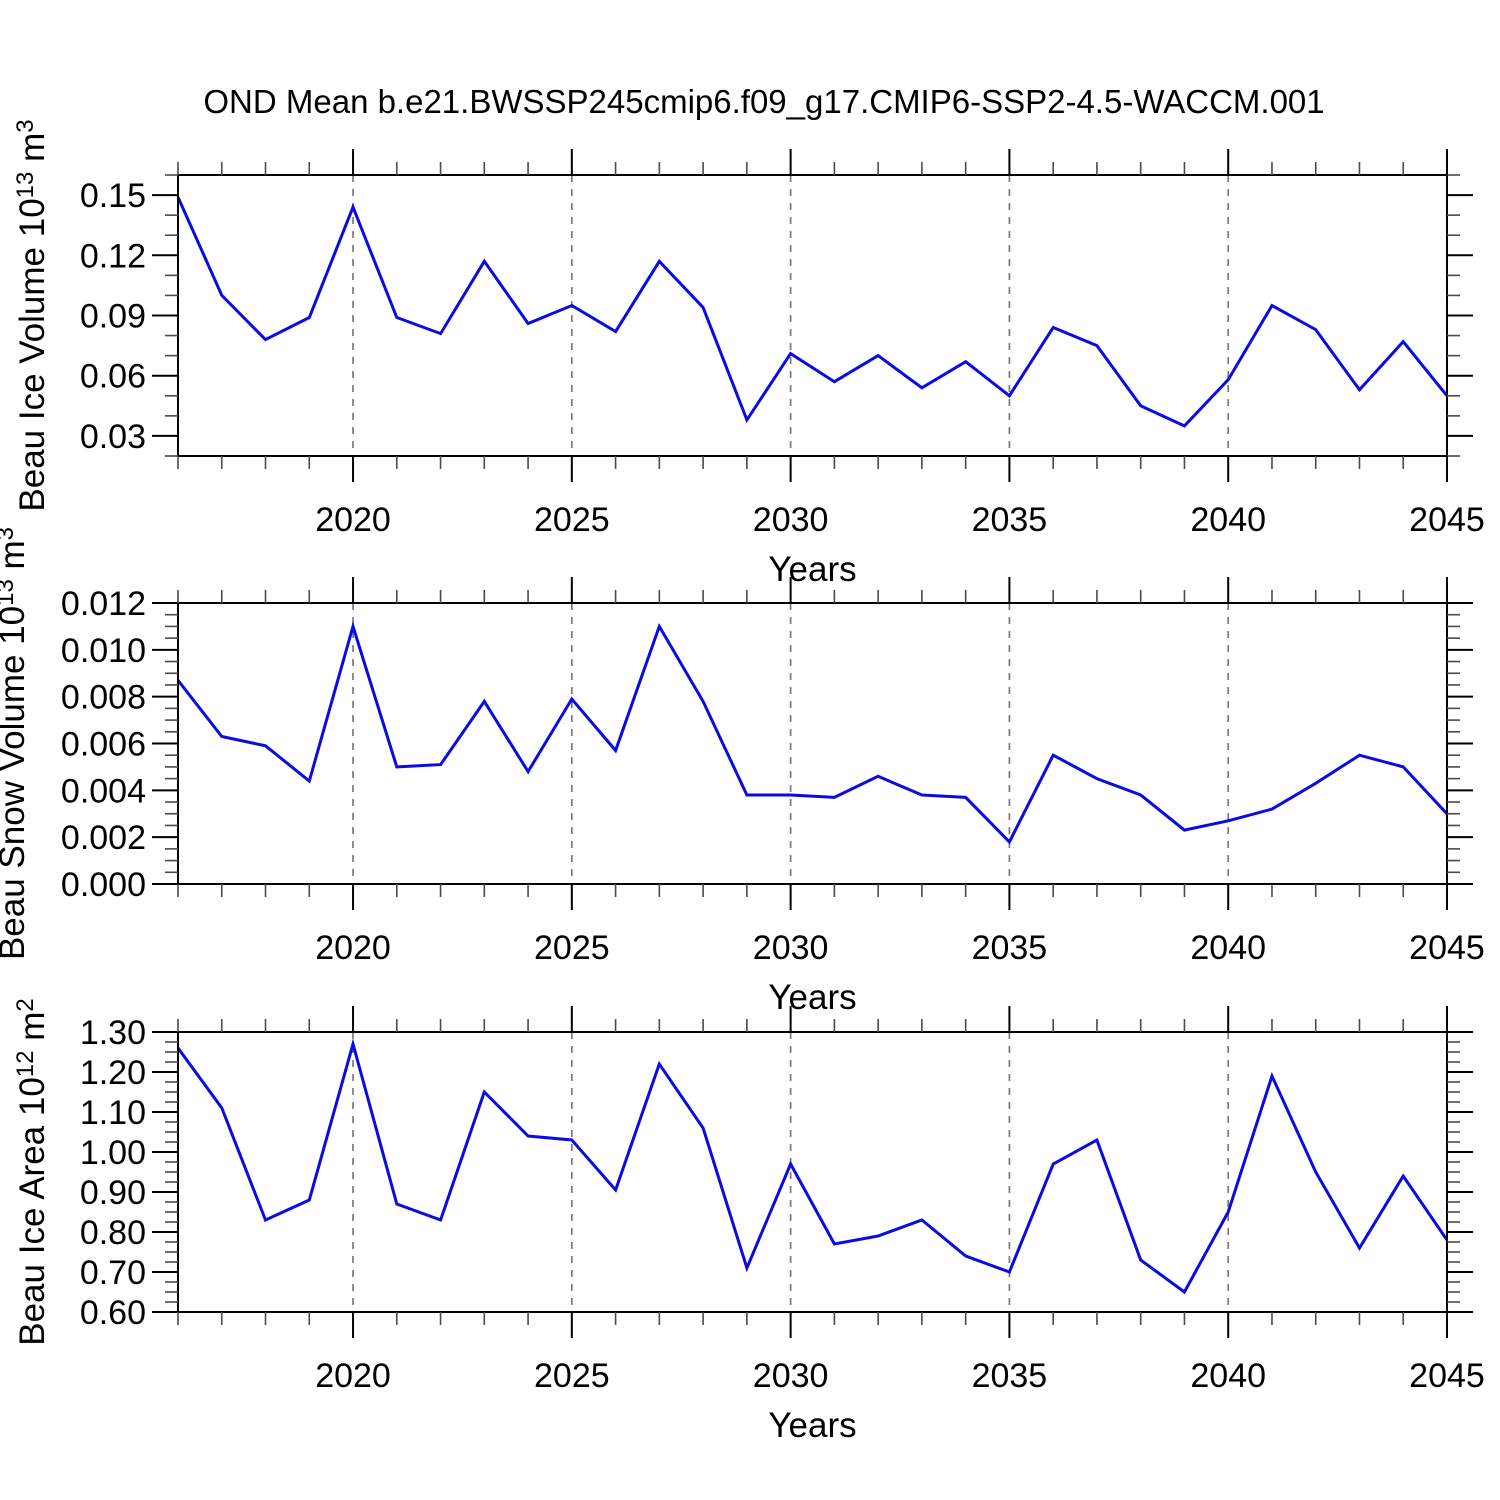 This screenshot has height=1500, width=1500. I want to click on y-tick-label: 0.004, so click(103, 791).